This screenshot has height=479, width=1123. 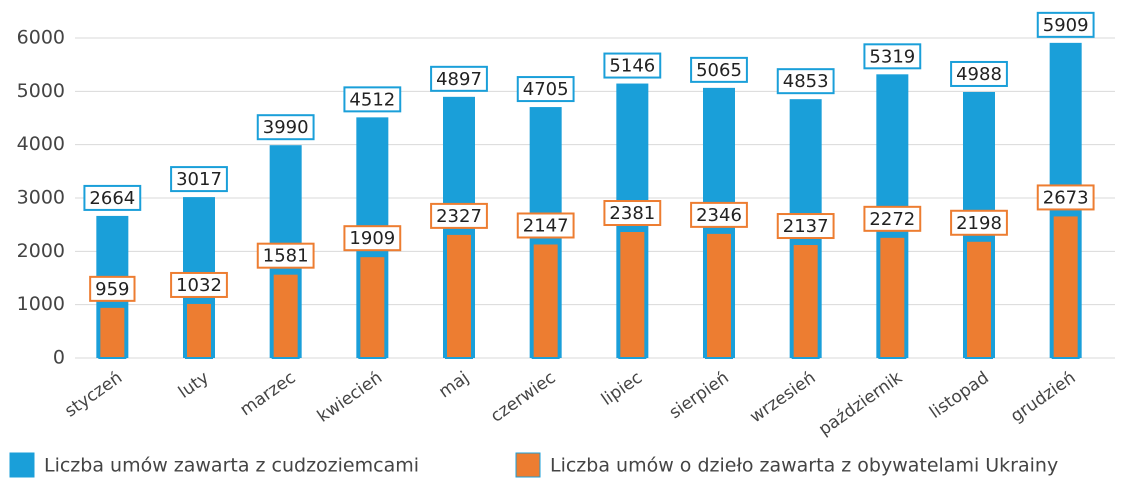 I want to click on x-tick-label: sierpień, so click(x=699, y=395).